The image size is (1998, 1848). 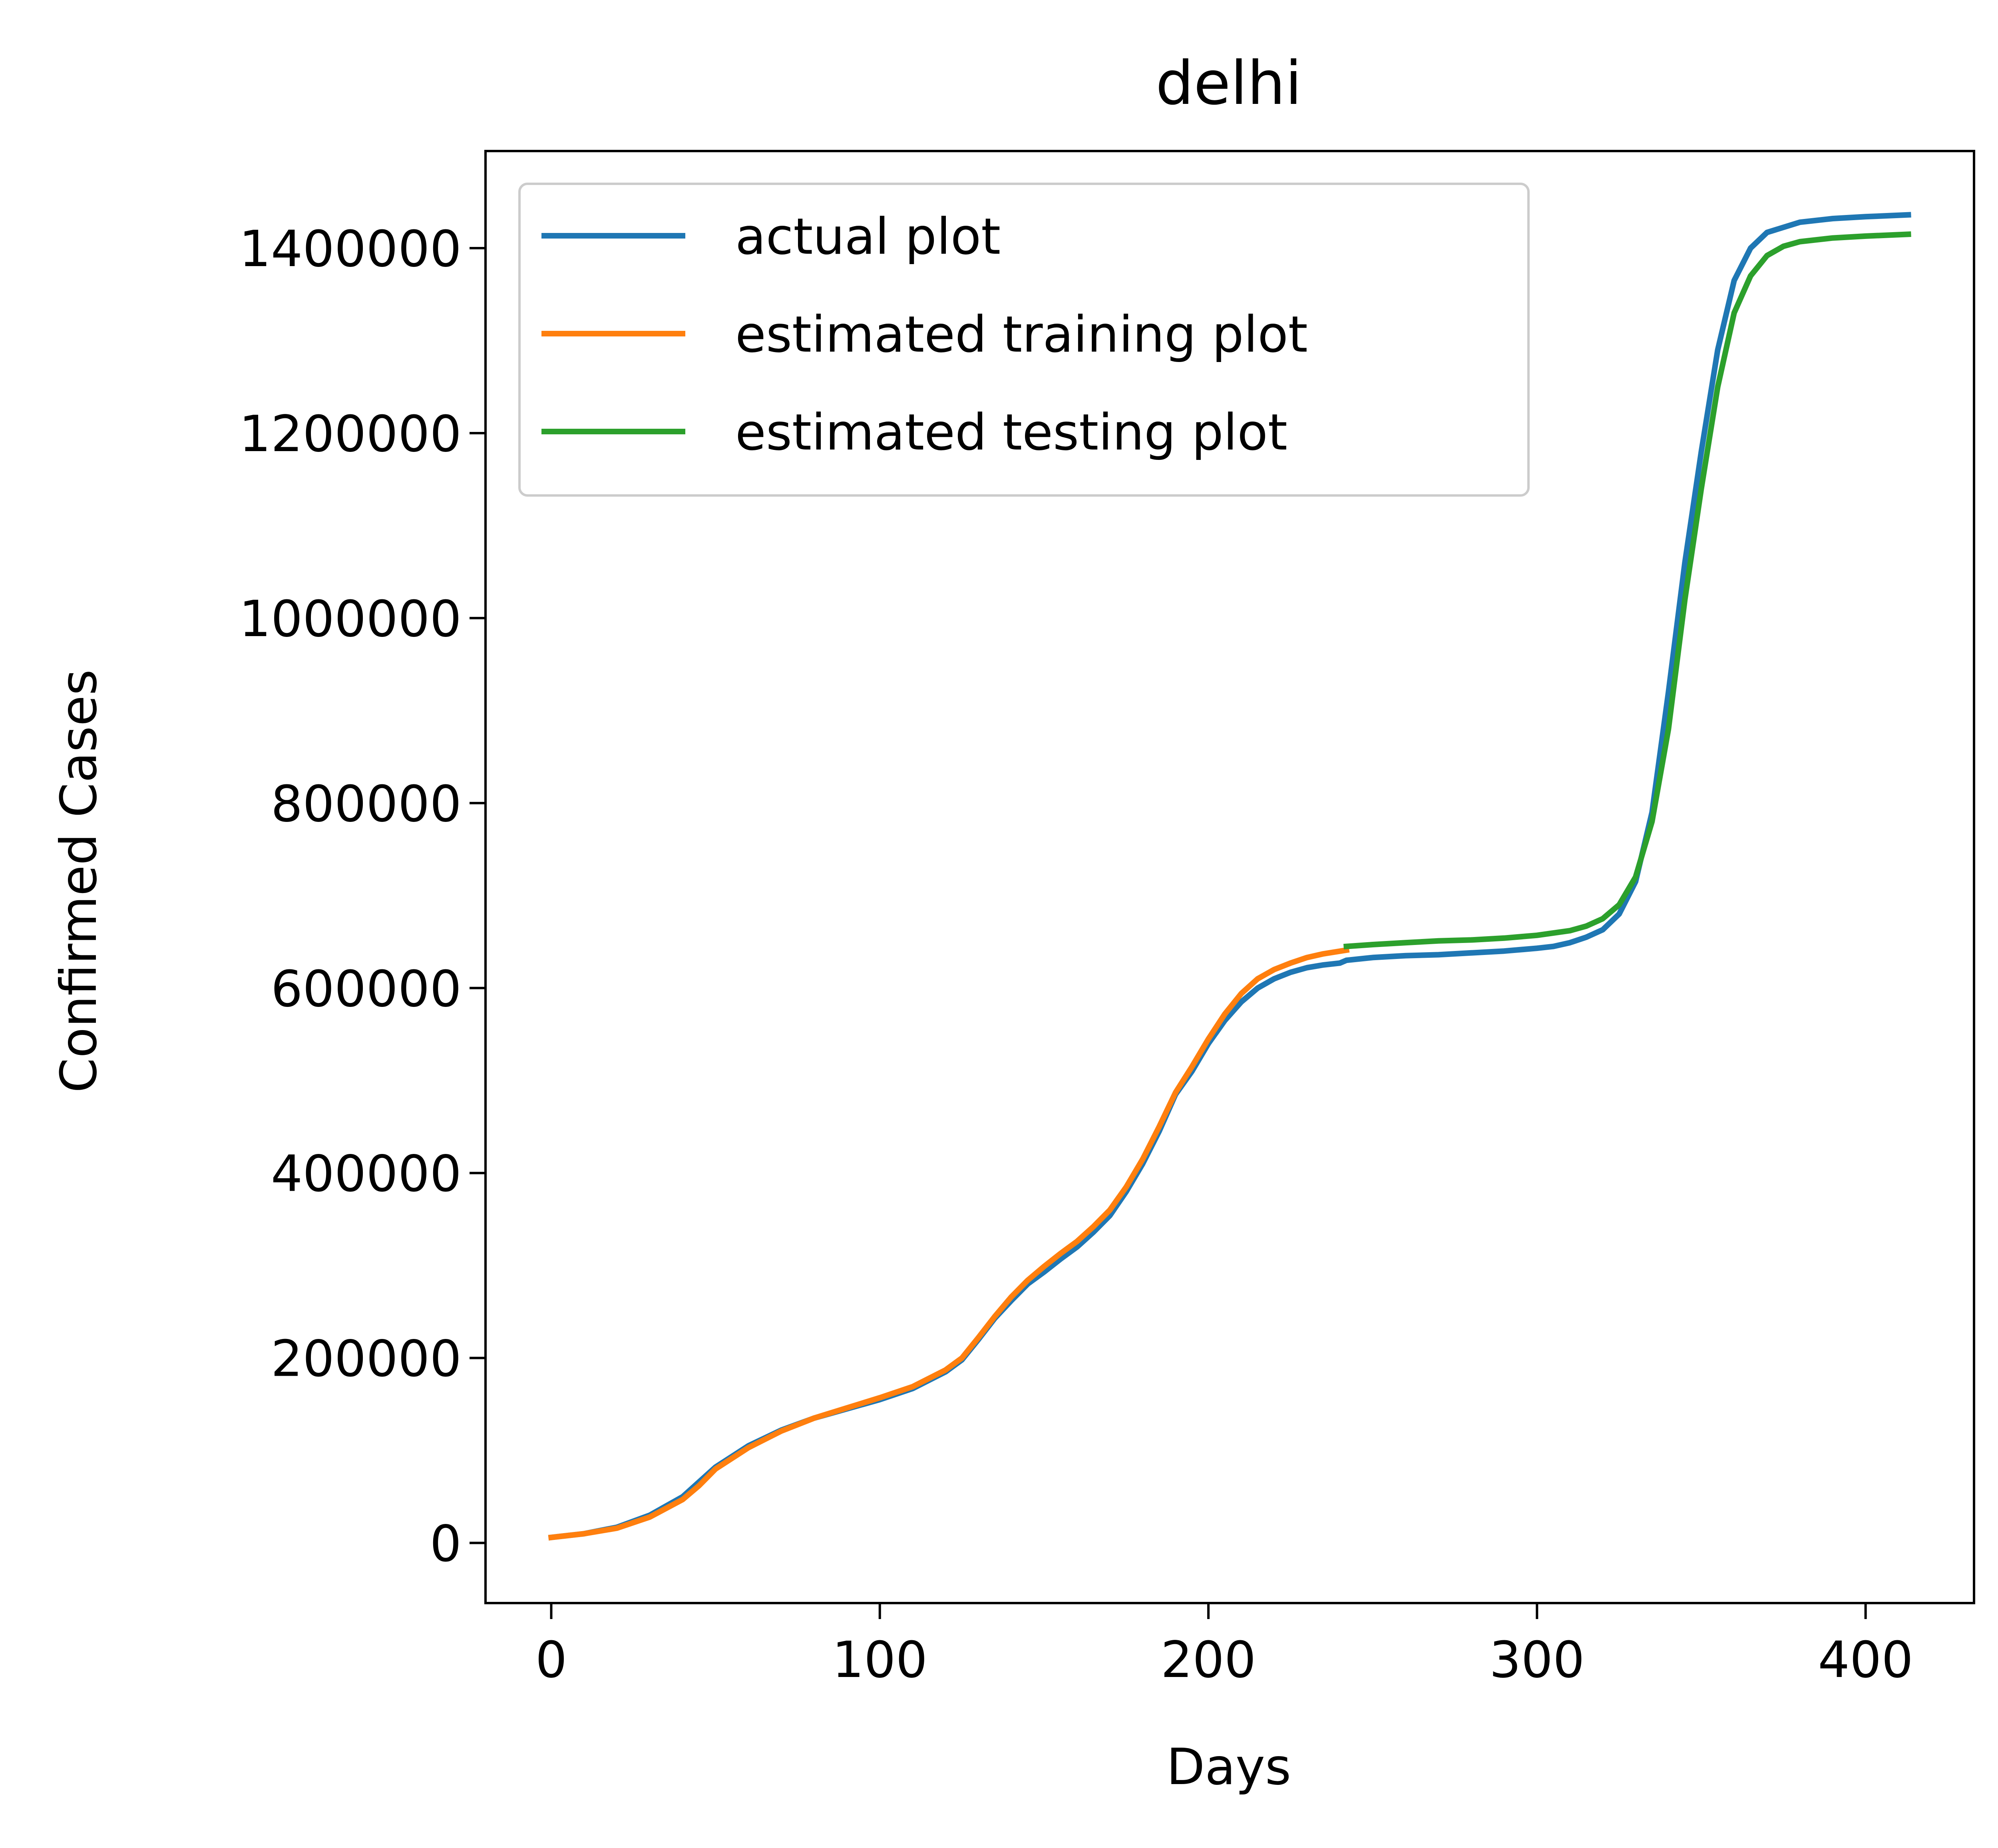 I want to click on legend-label-0: actual plot, so click(x=868, y=237).